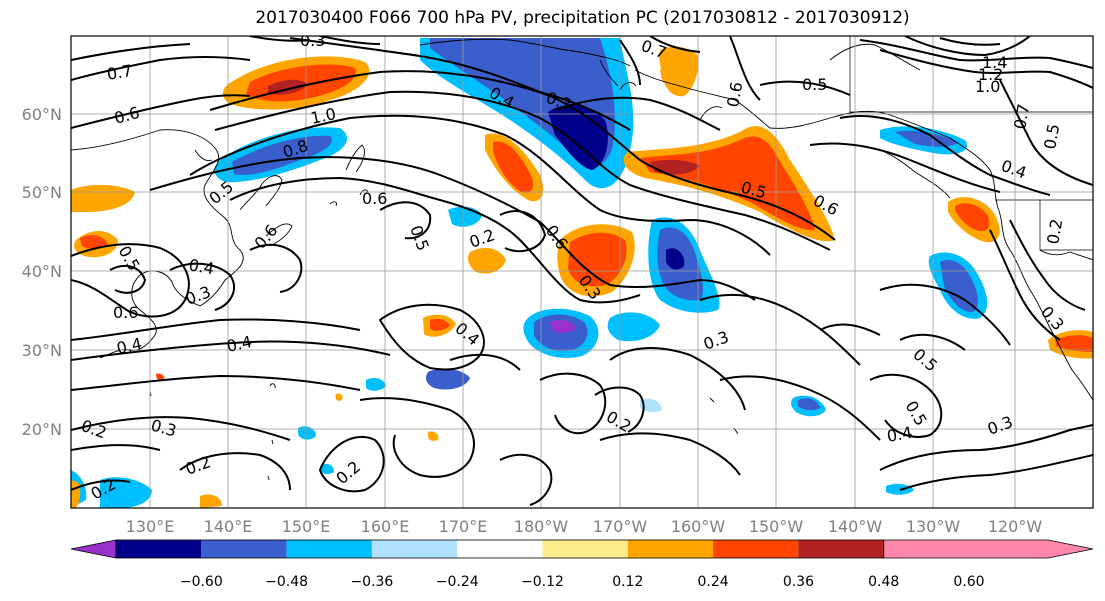 The image size is (1105, 601). I want to click on colorbar-label: 0.36, so click(798, 582).